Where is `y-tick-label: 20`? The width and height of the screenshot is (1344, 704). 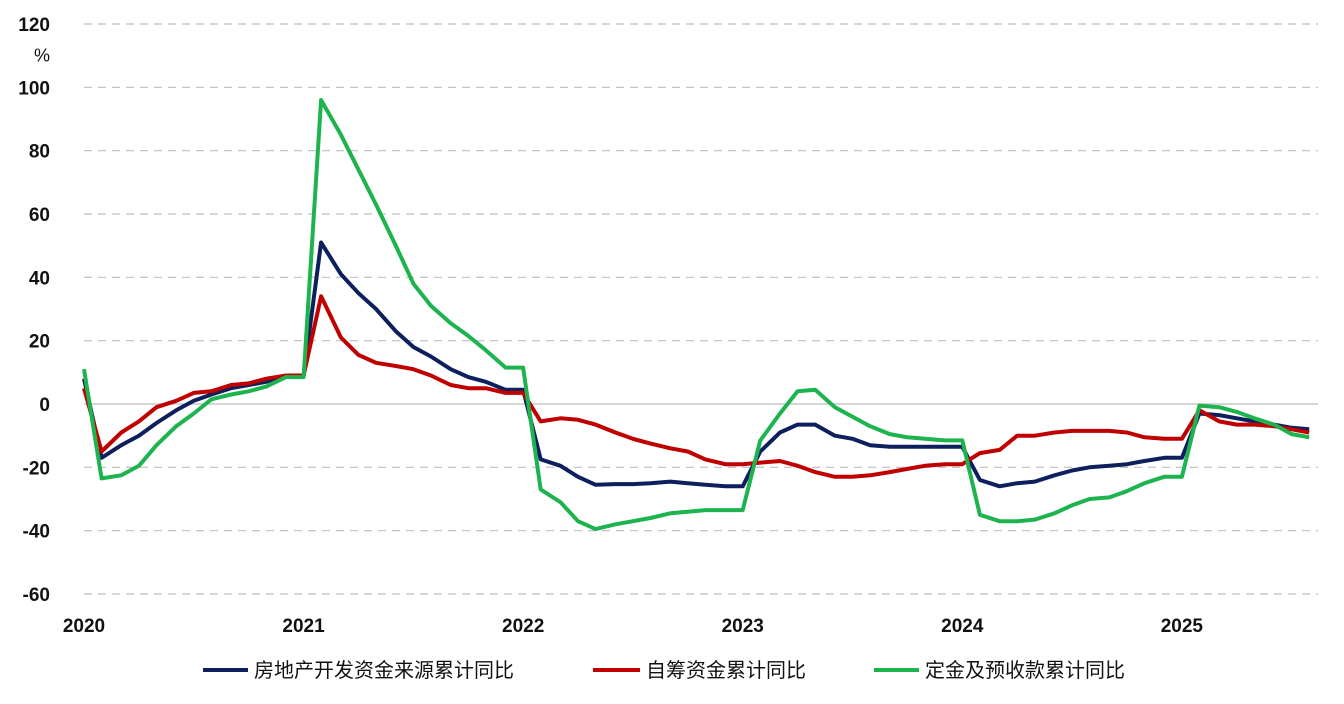
y-tick-label: 20 is located at coordinates (39, 342).